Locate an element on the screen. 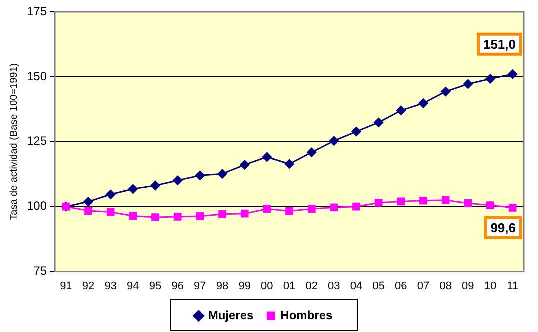  x-tick-label: 92 is located at coordinates (88, 286).